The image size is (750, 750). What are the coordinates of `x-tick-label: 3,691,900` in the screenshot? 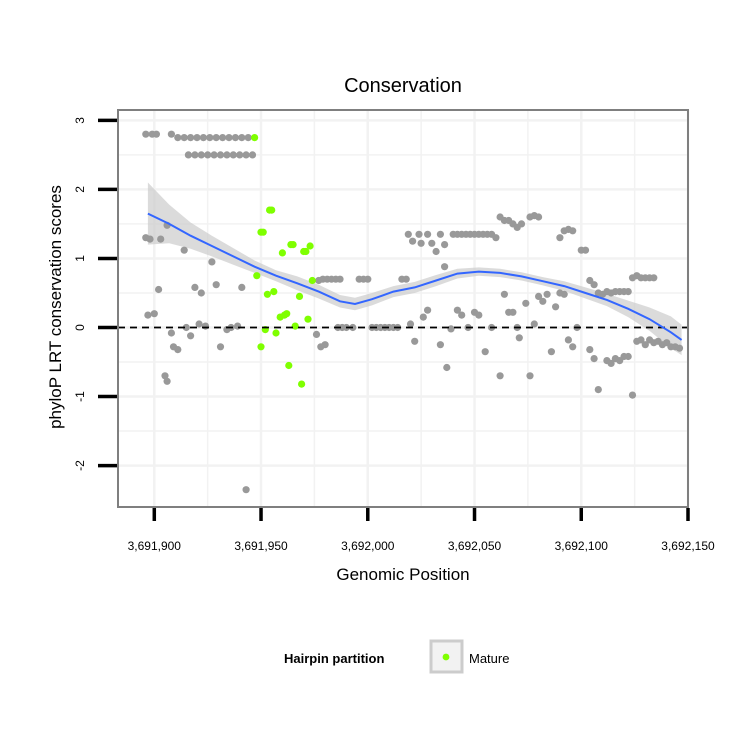 It's located at (155, 546).